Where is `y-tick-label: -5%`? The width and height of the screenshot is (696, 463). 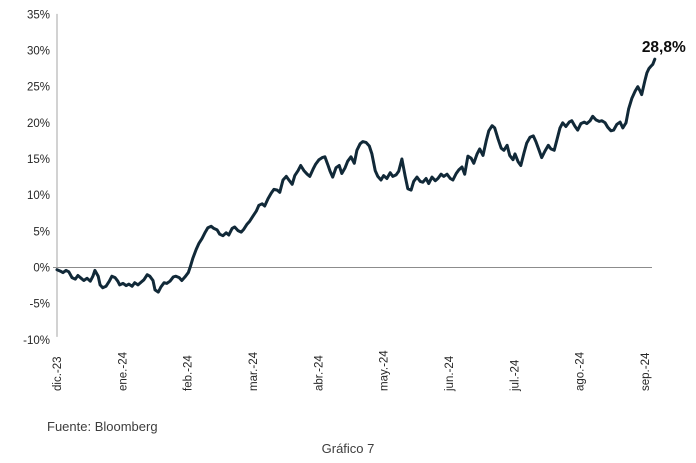
y-tick-label: -5% is located at coordinates (40, 305).